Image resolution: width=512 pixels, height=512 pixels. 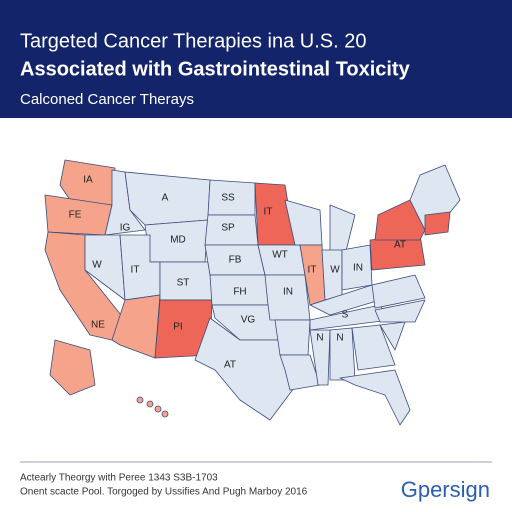 I want to click on title: Targeted Cancer Therapies ina U.S. 20, so click(x=193, y=41).